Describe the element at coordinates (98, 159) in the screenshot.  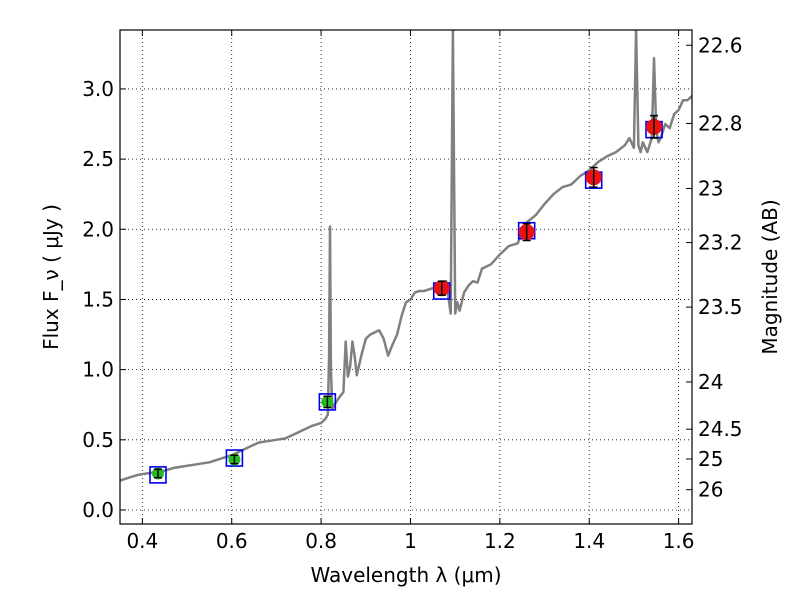
I see `y-tick-label: 2.5` at that location.